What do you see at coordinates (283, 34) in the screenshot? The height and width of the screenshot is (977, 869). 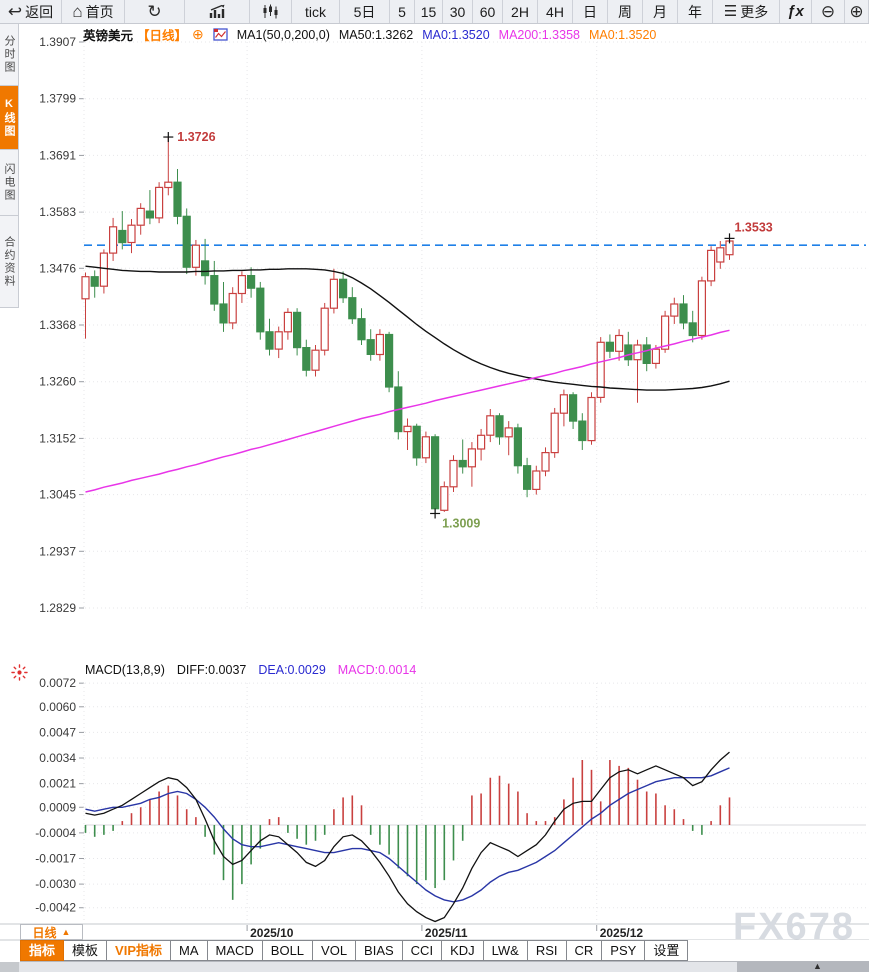 I see `ma-settings-label: MA1(50,0,200,0)` at bounding box center [283, 34].